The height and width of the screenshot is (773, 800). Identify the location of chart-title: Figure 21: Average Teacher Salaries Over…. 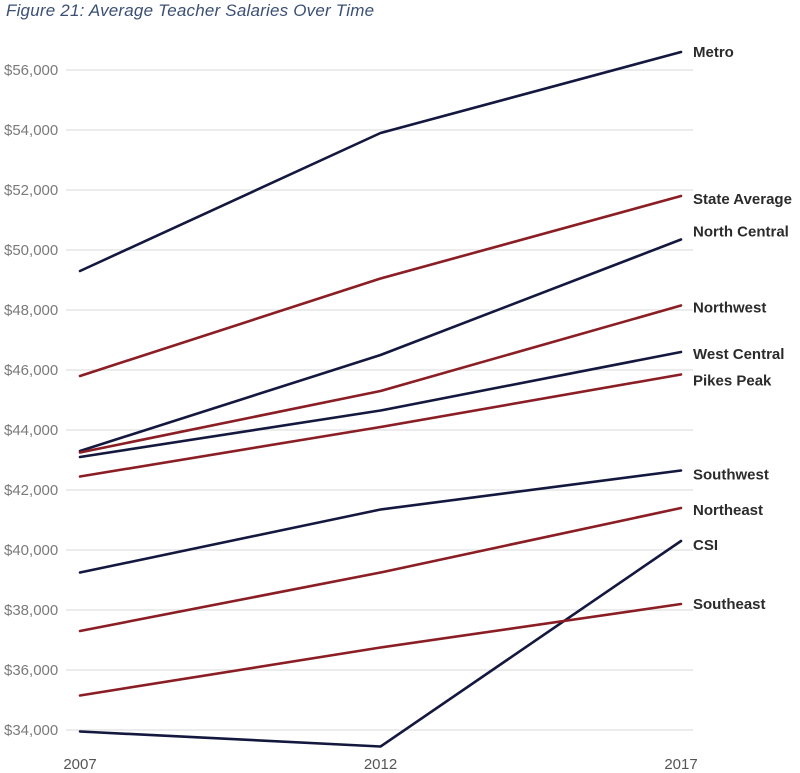
(190, 10).